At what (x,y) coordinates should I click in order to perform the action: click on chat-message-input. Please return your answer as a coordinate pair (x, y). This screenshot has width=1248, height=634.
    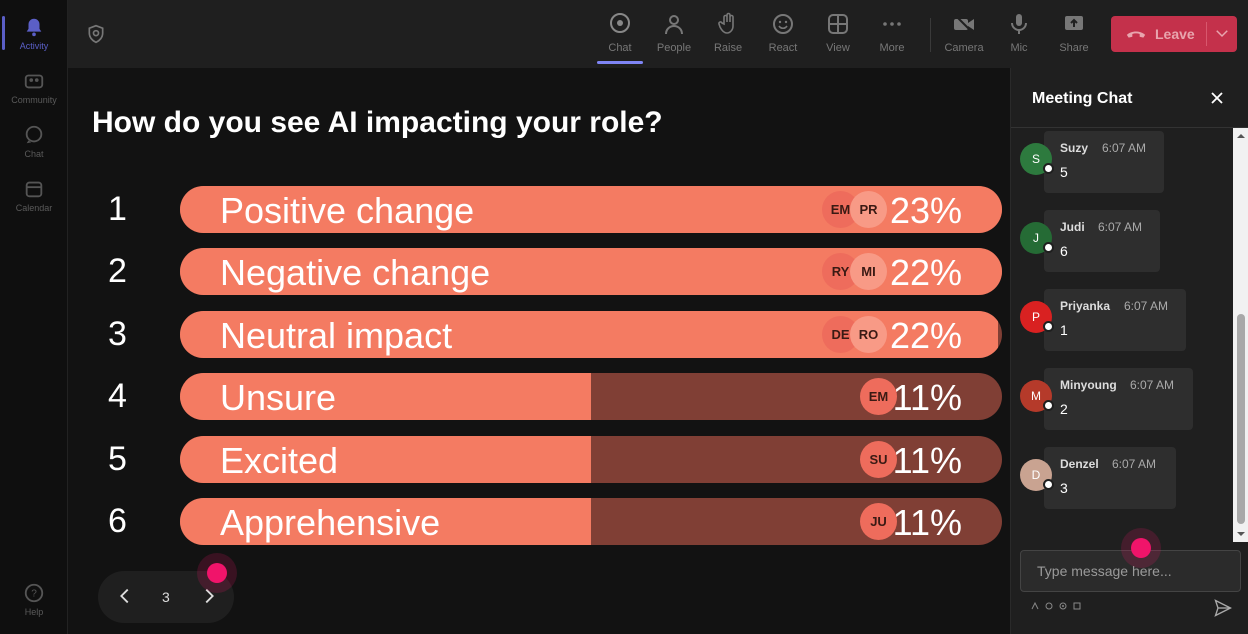
    Looking at the image, I should click on (1130, 571).